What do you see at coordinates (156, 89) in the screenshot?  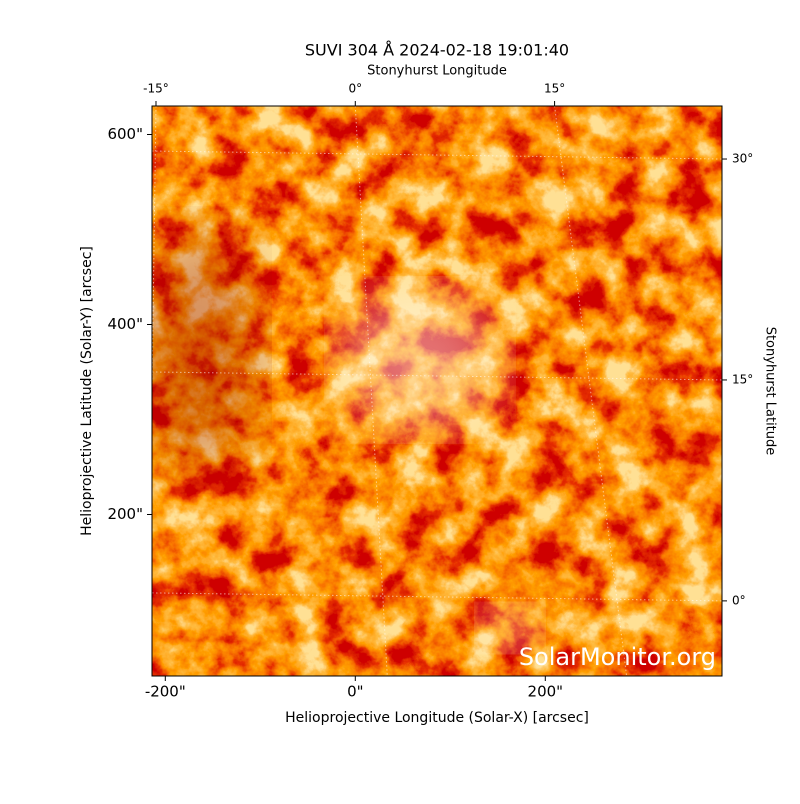 I see `x2-tick-label: -15°` at bounding box center [156, 89].